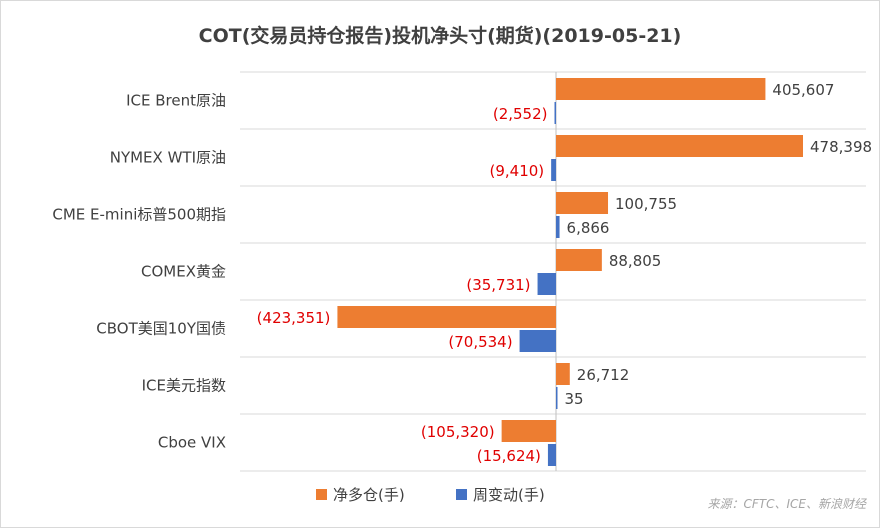 The image size is (880, 528). I want to click on weekly-change-value-label: (15,624), so click(509, 456).